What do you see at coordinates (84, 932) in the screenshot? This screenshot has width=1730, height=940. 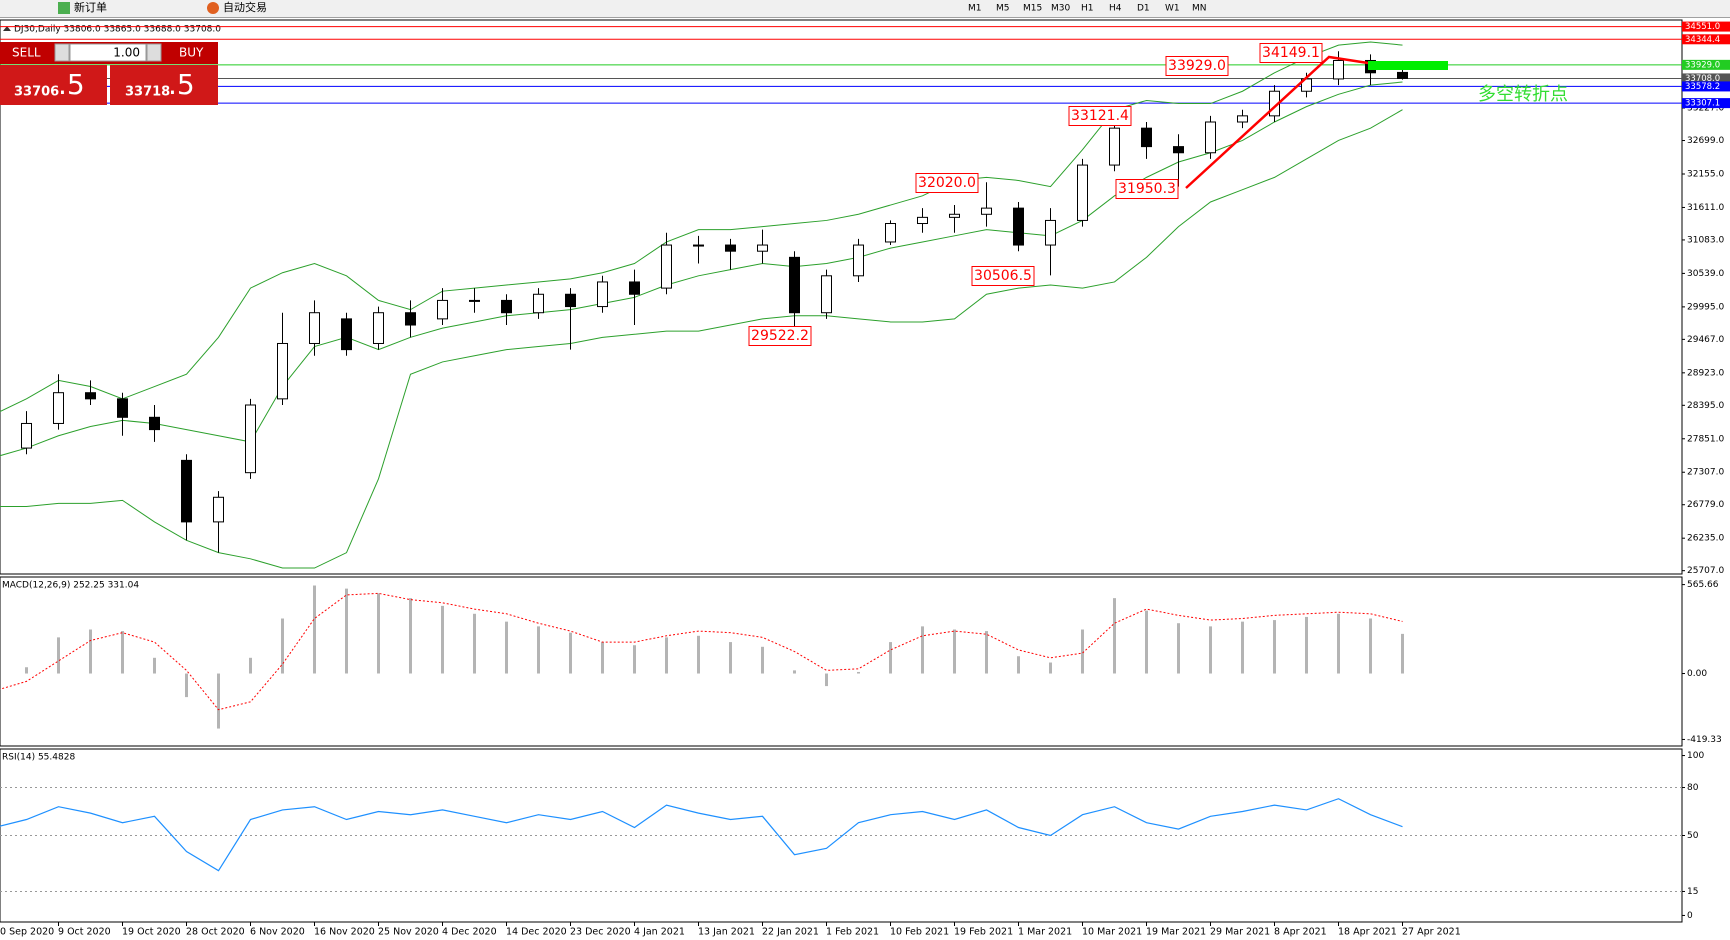 I see `x-tick-label: 9 Oct 2020` at bounding box center [84, 932].